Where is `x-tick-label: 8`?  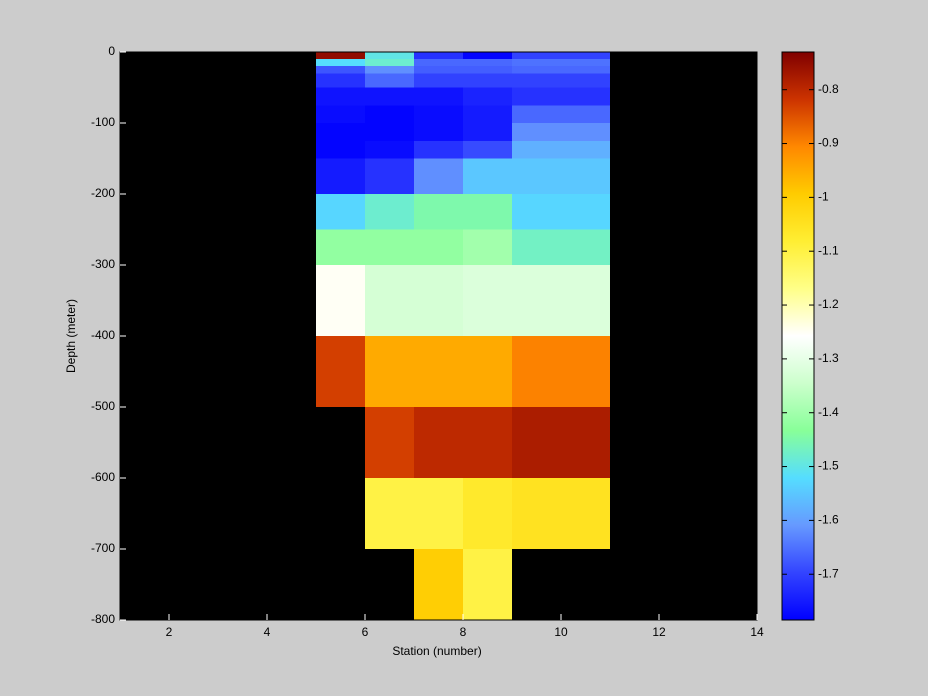
x-tick-label: 8 is located at coordinates (463, 632).